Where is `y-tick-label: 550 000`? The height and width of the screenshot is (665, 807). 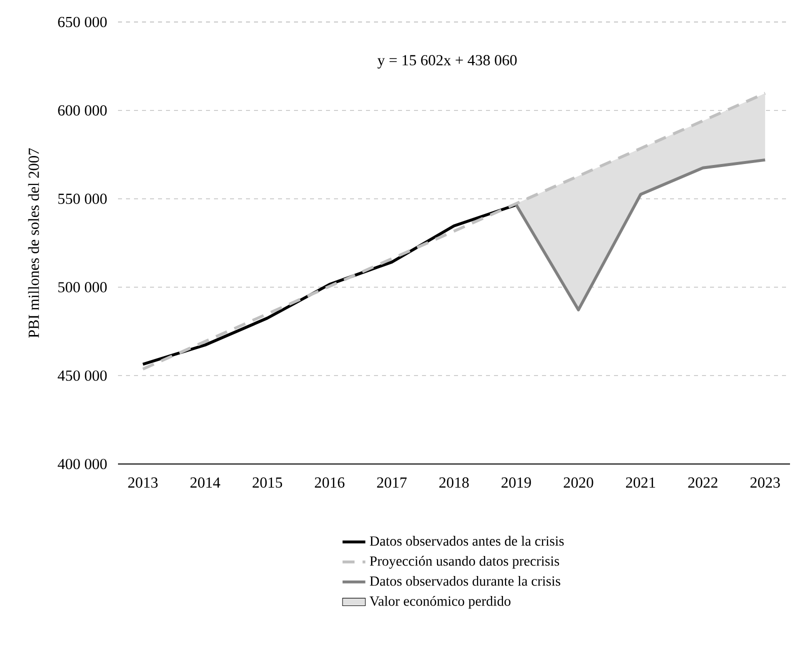
y-tick-label: 550 000 is located at coordinates (82, 199).